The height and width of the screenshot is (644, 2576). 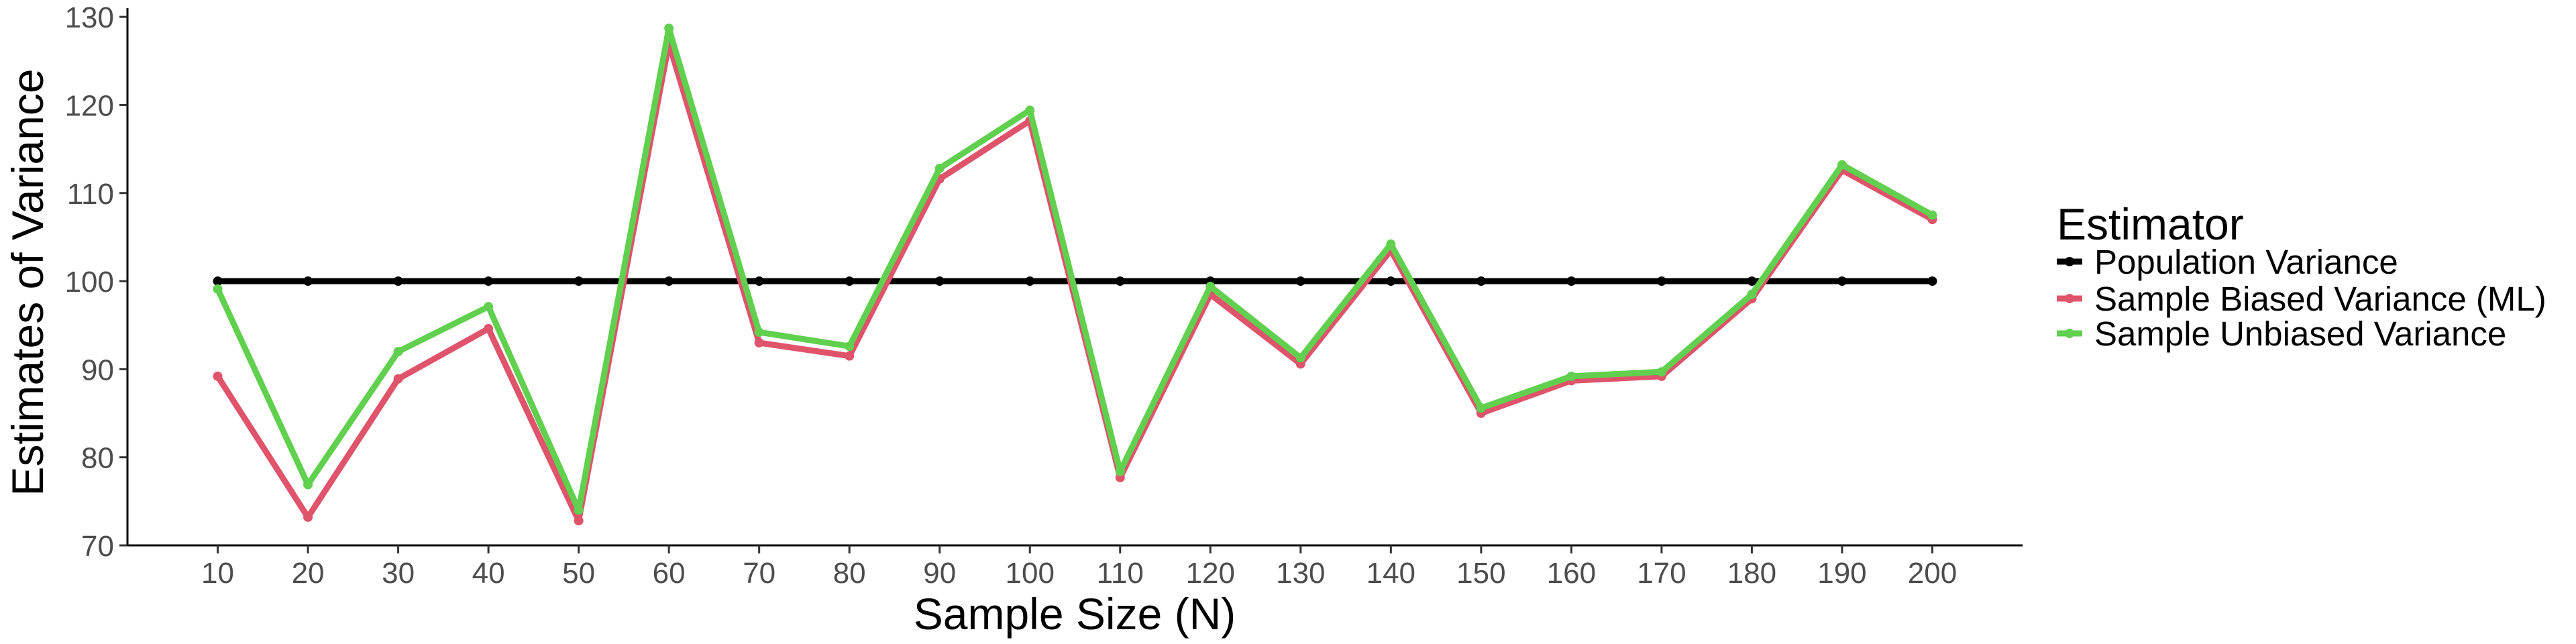 I want to click on x-tick-label: 190, so click(x=1841, y=573).